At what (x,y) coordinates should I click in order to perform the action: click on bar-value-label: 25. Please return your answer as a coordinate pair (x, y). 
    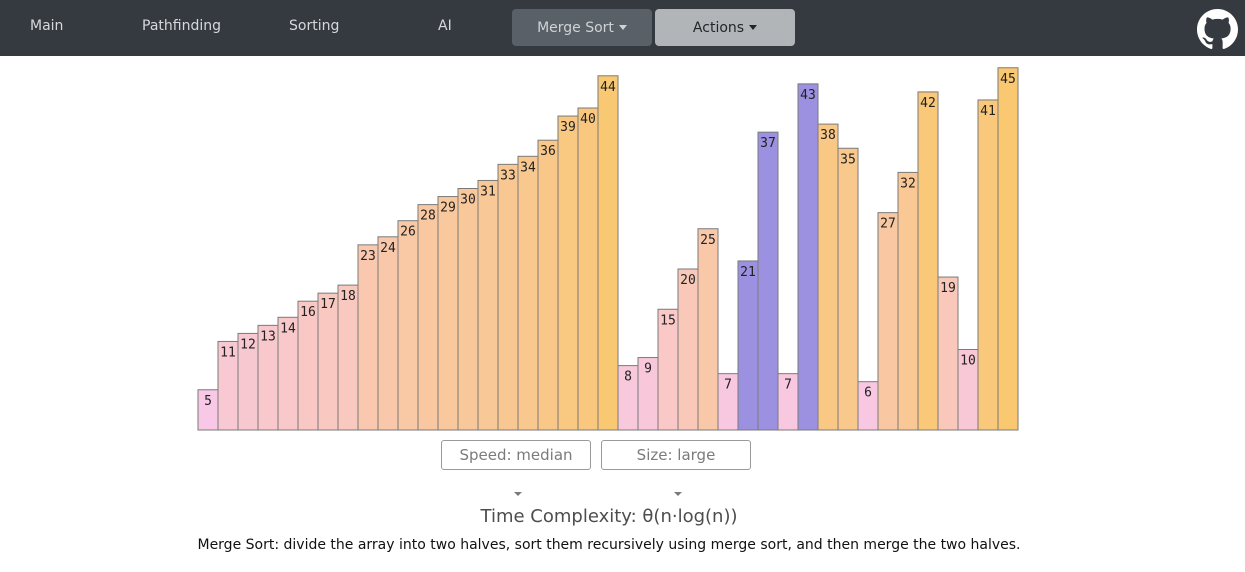
    Looking at the image, I should click on (708, 240).